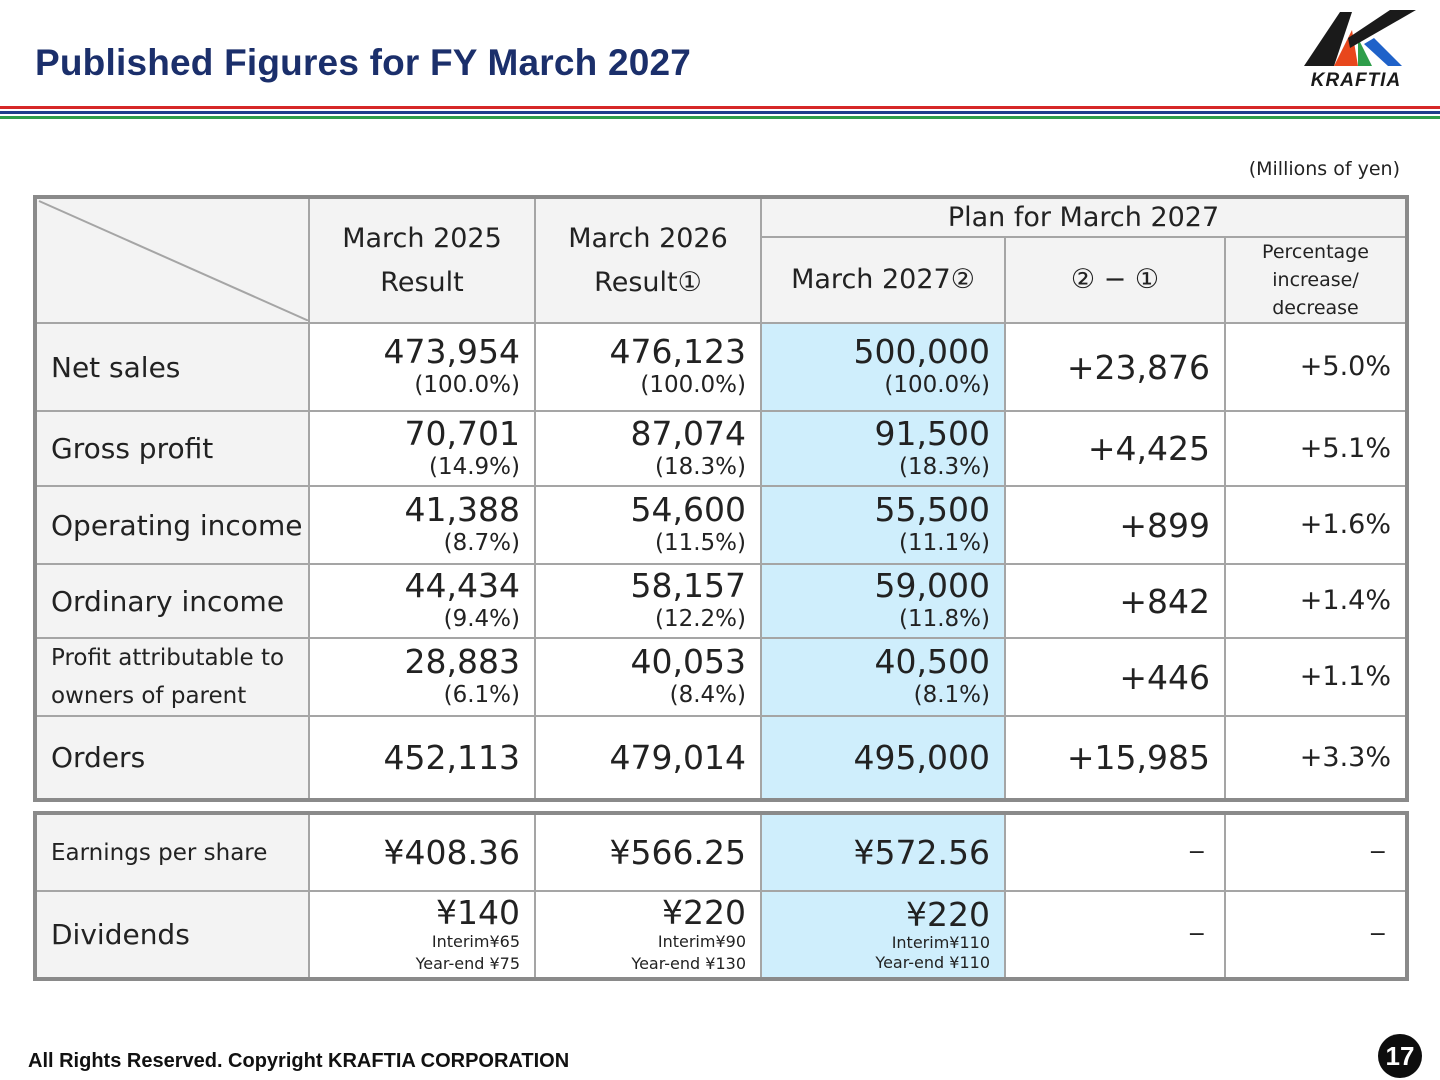  What do you see at coordinates (883, 935) in the screenshot?
I see `plan-value-cell: ¥220 Interim¥110 Year-end ¥110` at bounding box center [883, 935].